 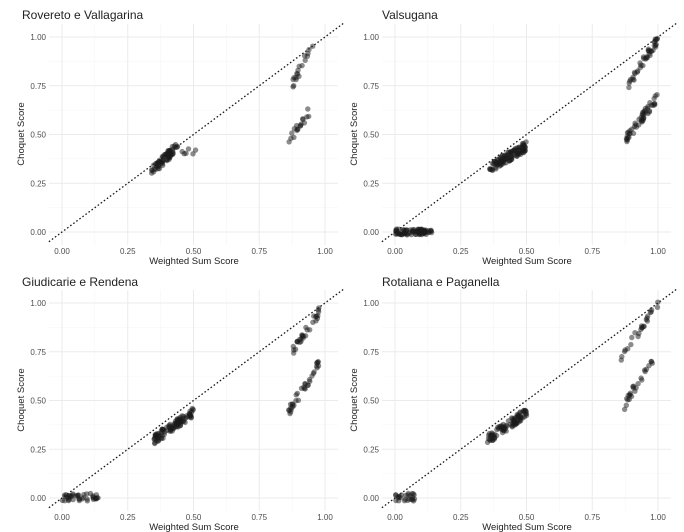 What do you see at coordinates (259, 251) in the screenshot?
I see `x-tick-label: 0.75` at bounding box center [259, 251].